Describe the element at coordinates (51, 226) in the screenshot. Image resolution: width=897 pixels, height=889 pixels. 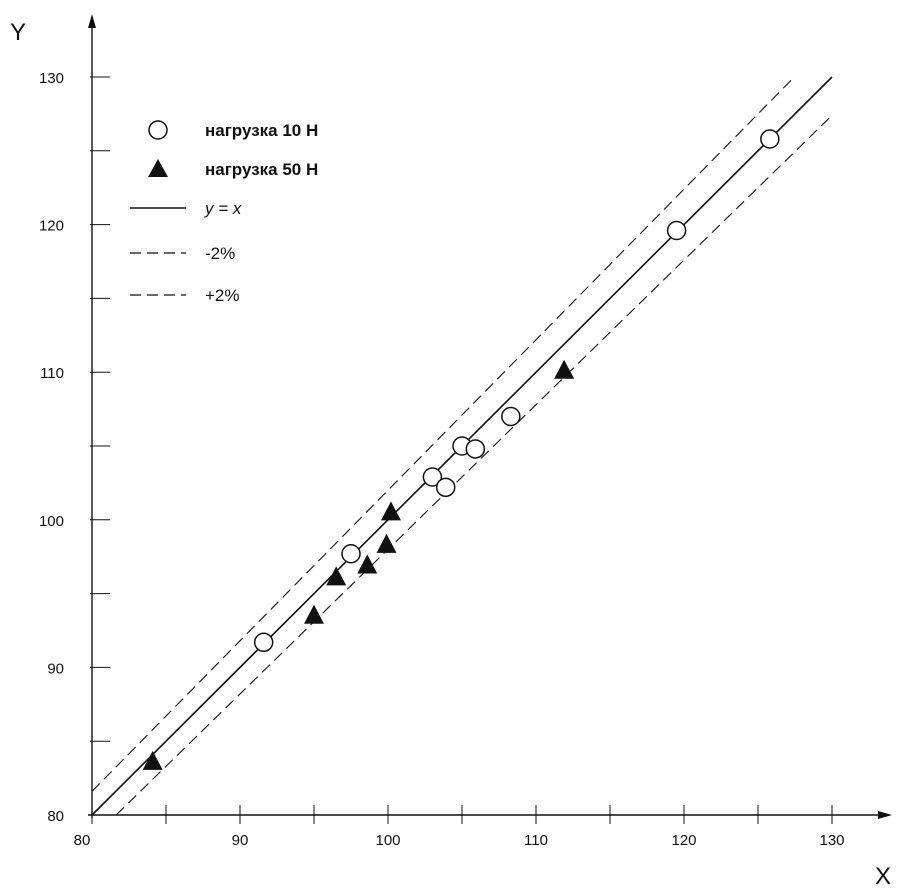
I see `y-tick-label: 120` at that location.